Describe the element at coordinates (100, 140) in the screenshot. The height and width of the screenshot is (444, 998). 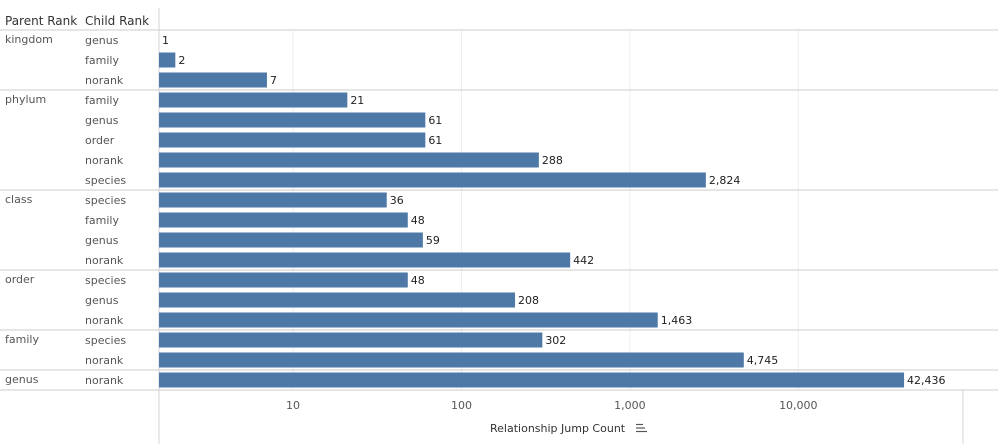
I see `child-rank-label: order` at that location.